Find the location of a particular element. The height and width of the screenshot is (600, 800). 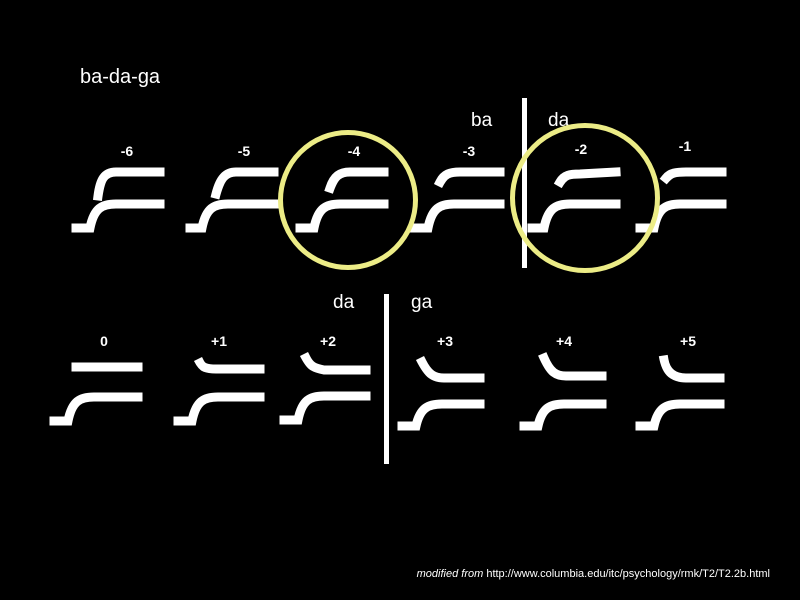

stimulus-number-p2: +2 is located at coordinates (328, 341).